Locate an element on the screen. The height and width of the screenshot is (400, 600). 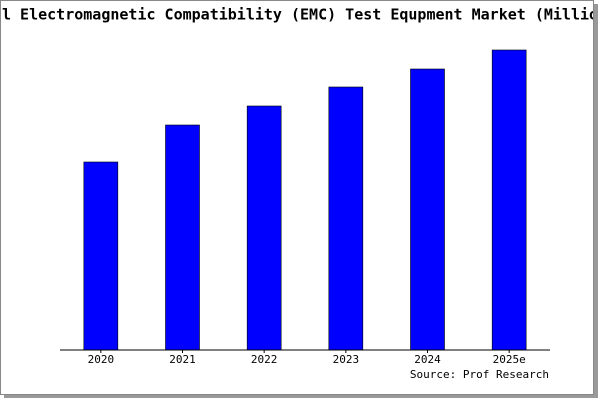
x-tick-label: 2021 is located at coordinates (182, 359).